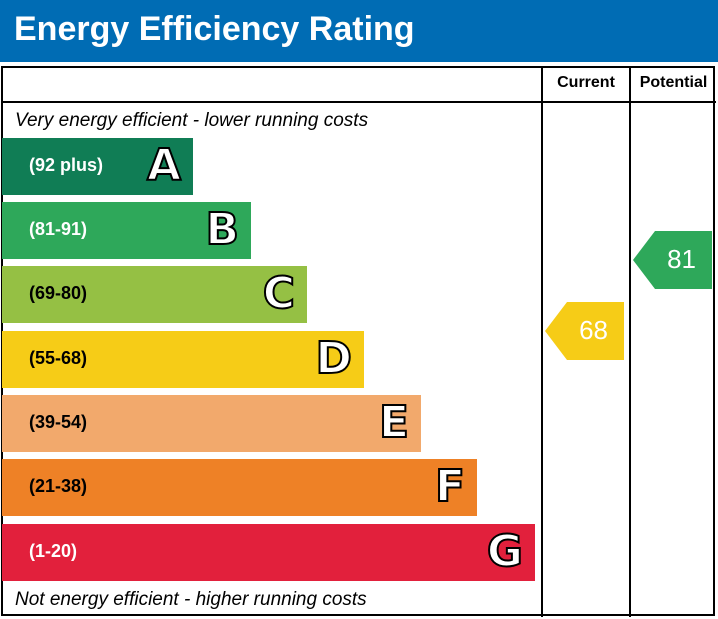  What do you see at coordinates (58, 358) in the screenshot?
I see `band-range: (55-68)` at bounding box center [58, 358].